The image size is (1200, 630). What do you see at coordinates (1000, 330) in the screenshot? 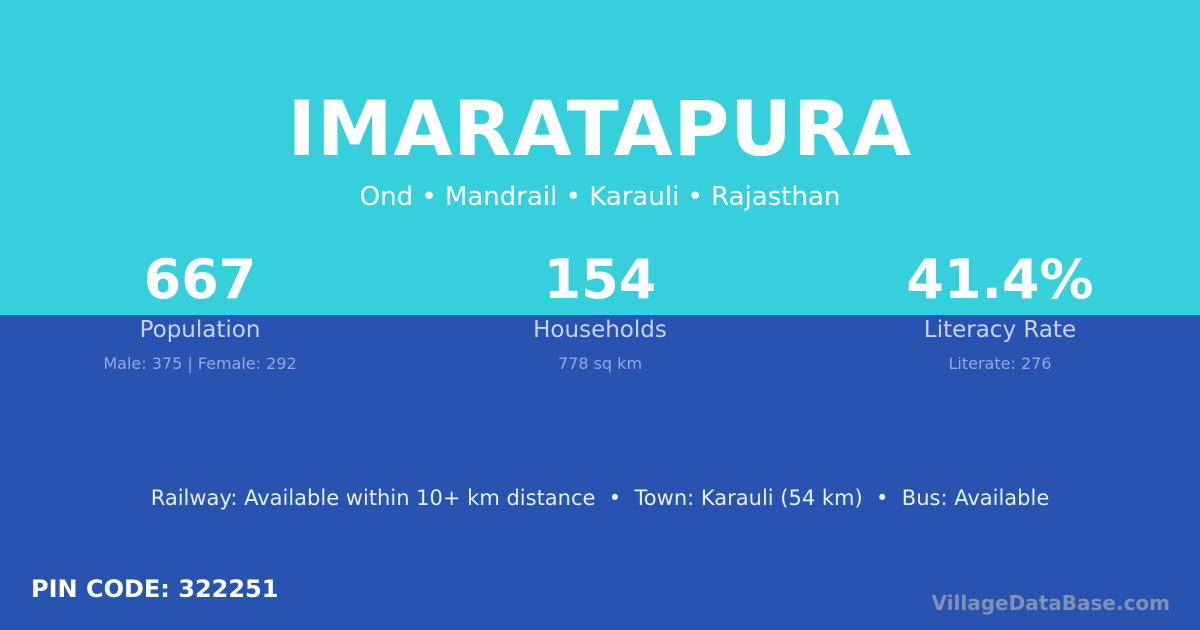
I see `stat-label: Literacy Rate` at bounding box center [1000, 330].